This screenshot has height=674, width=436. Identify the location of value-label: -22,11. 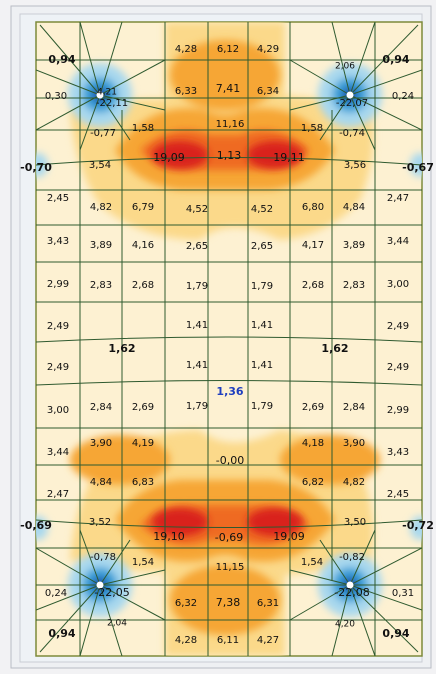
(112, 103).